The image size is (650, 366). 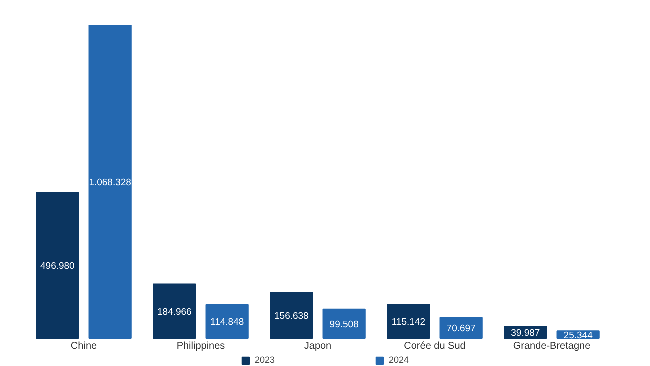 I want to click on data-label: 1.068.328, so click(x=110, y=183).